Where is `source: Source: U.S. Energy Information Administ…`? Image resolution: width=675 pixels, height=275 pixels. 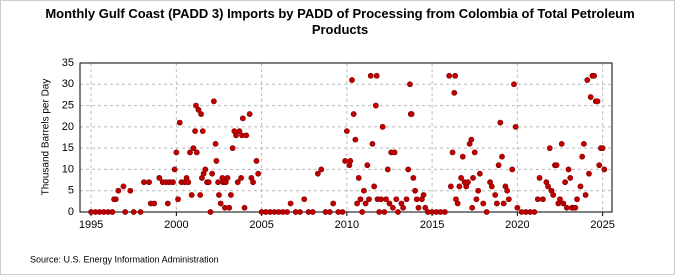
source: Source: U.S. Energy Information Administ… is located at coordinates (124, 259).